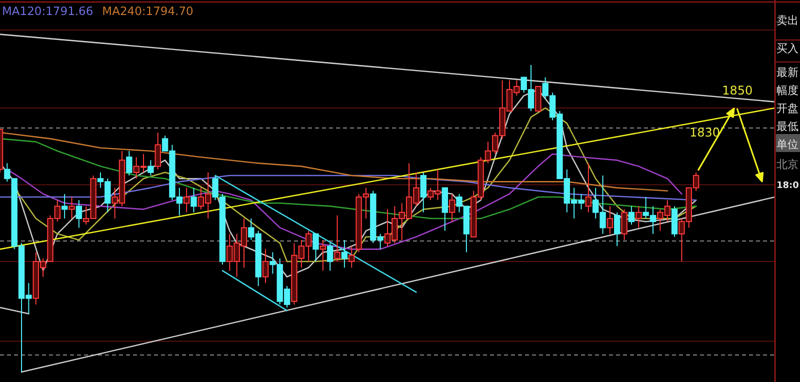 The image size is (800, 382). What do you see at coordinates (48, 11) in the screenshot?
I see `text: MA120:1791.66` at bounding box center [48, 11].